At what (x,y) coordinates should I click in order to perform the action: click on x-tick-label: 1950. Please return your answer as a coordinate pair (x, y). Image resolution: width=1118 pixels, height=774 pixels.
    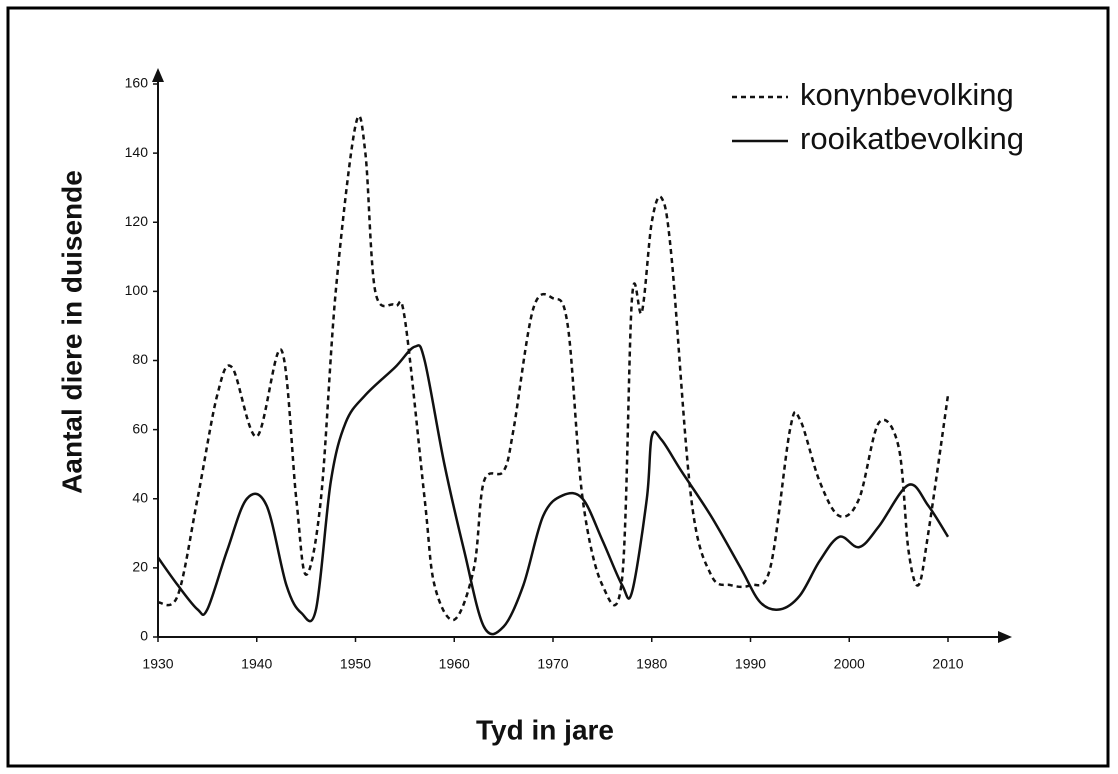
    Looking at the image, I should click on (355, 664).